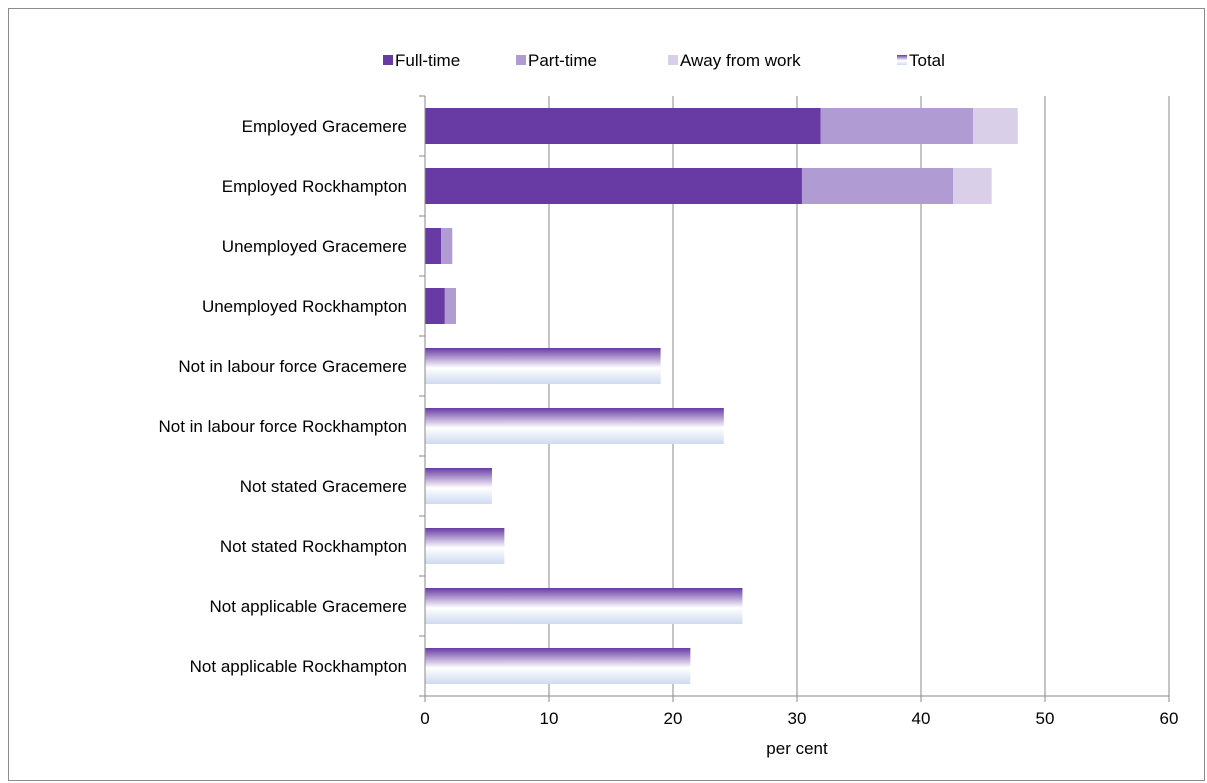  I want to click on legend-label-total: Total, so click(927, 60).